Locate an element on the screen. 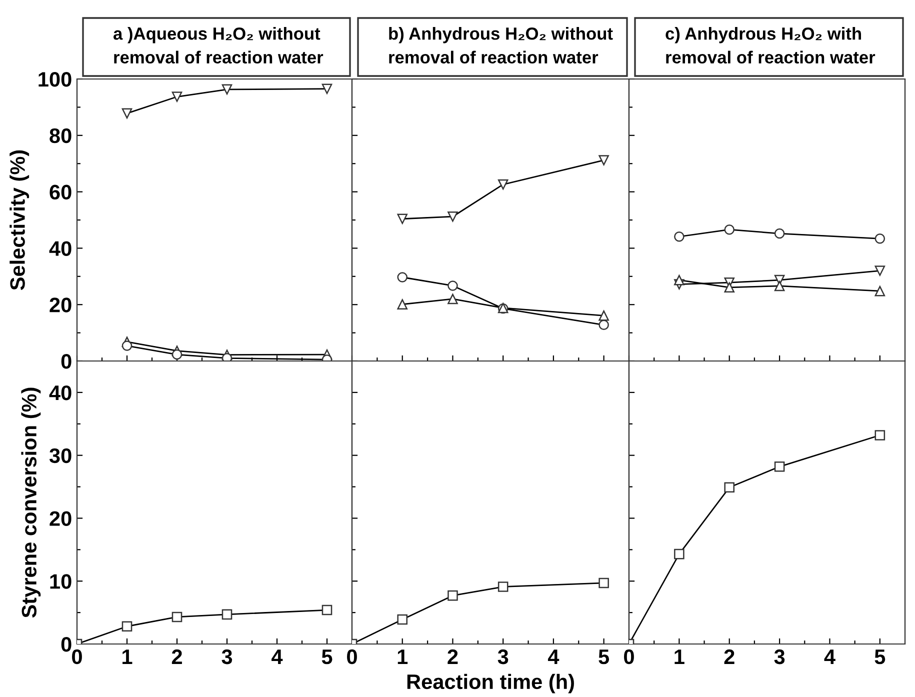  chart-title: a )Aqueous H₂O₂ without removal of reaction water is located at coordinates (219, 45).